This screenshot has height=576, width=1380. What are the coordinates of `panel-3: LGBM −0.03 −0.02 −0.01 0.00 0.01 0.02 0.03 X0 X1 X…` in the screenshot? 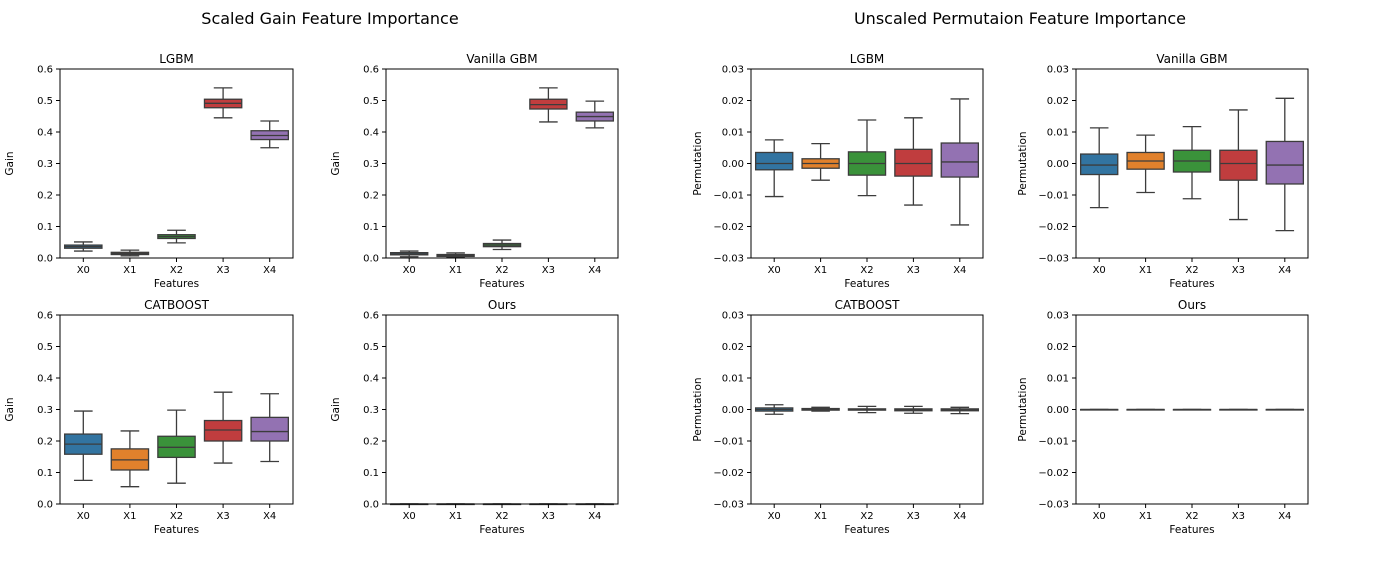 It's located at (838, 171).